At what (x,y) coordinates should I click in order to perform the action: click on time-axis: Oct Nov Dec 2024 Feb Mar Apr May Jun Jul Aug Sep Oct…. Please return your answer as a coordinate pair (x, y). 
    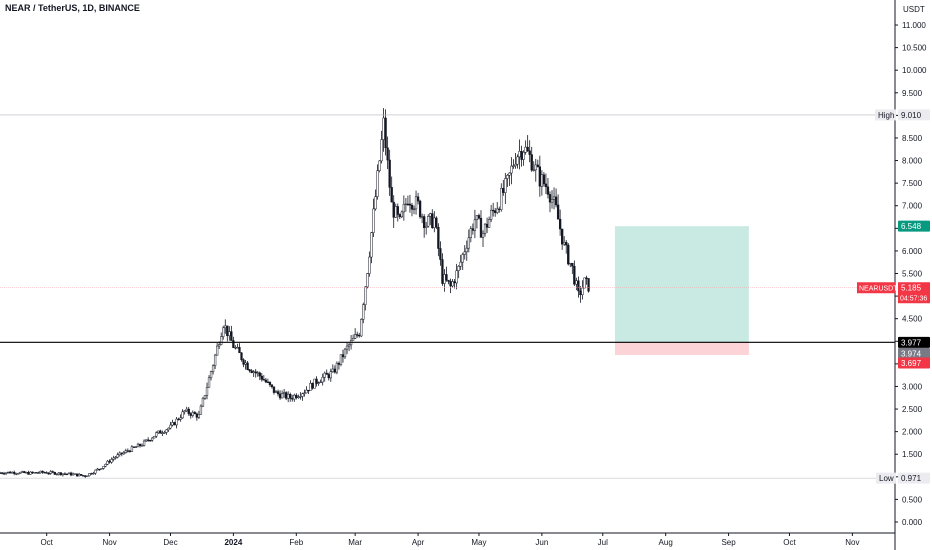
    Looking at the image, I should click on (447, 539).